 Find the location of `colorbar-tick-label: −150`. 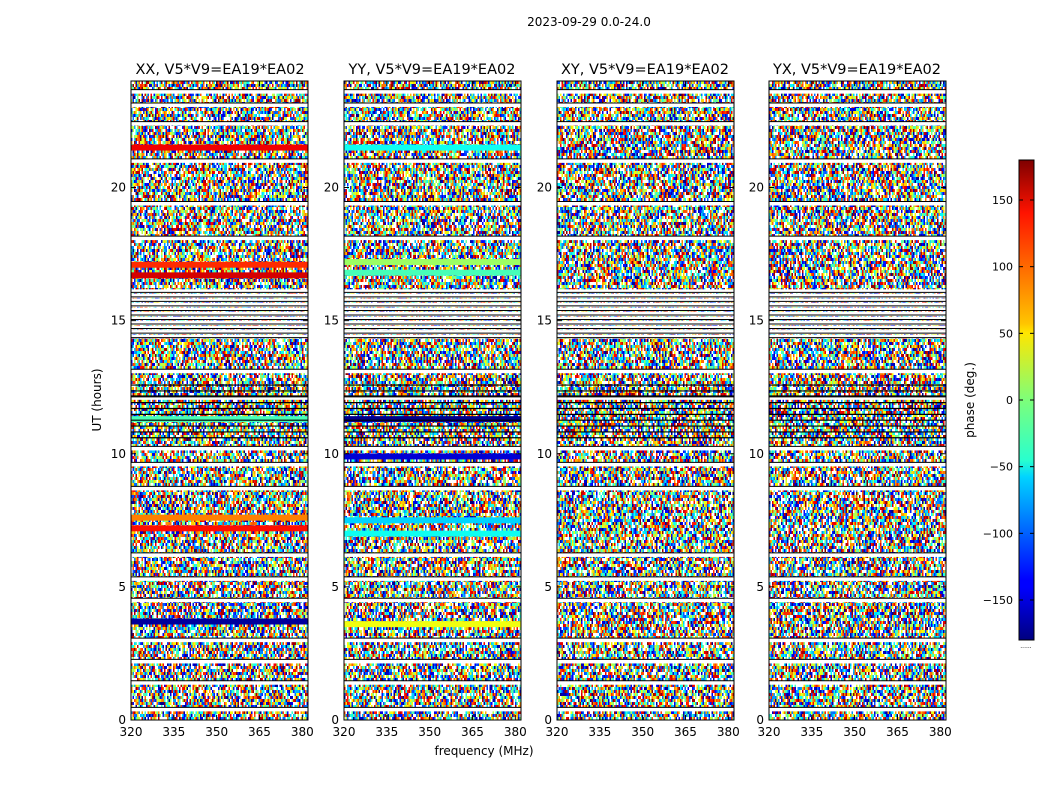

colorbar-tick-label: −150 is located at coordinates (998, 600).